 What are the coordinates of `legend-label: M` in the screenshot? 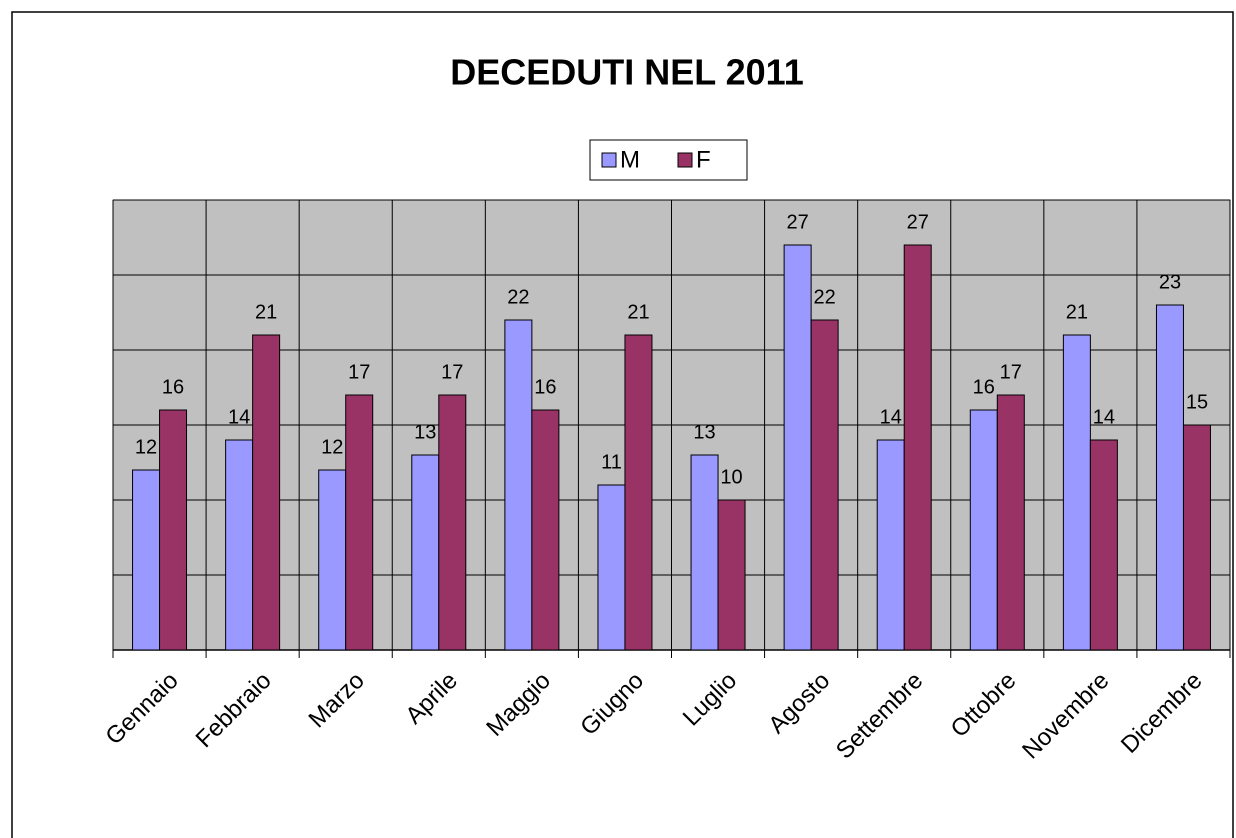 It's located at (630, 159).